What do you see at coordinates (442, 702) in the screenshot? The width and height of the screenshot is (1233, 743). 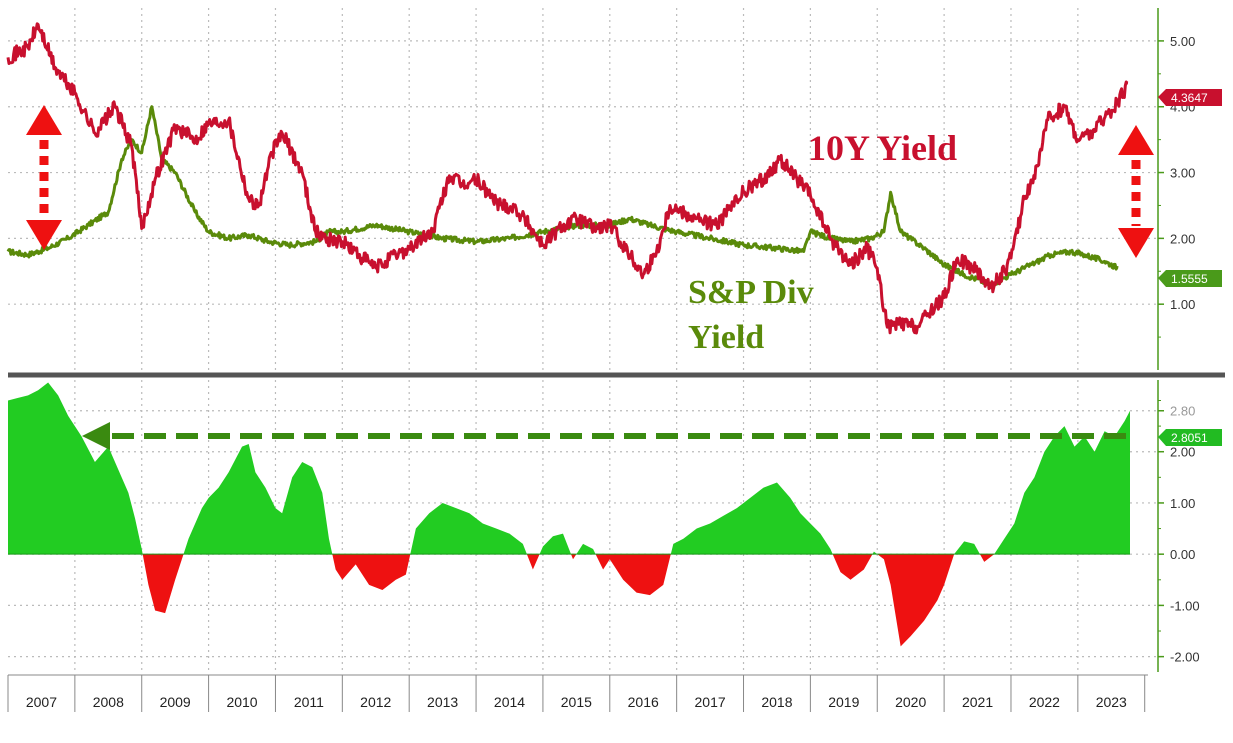 I see `x-tick-label-2013: 2013` at bounding box center [442, 702].